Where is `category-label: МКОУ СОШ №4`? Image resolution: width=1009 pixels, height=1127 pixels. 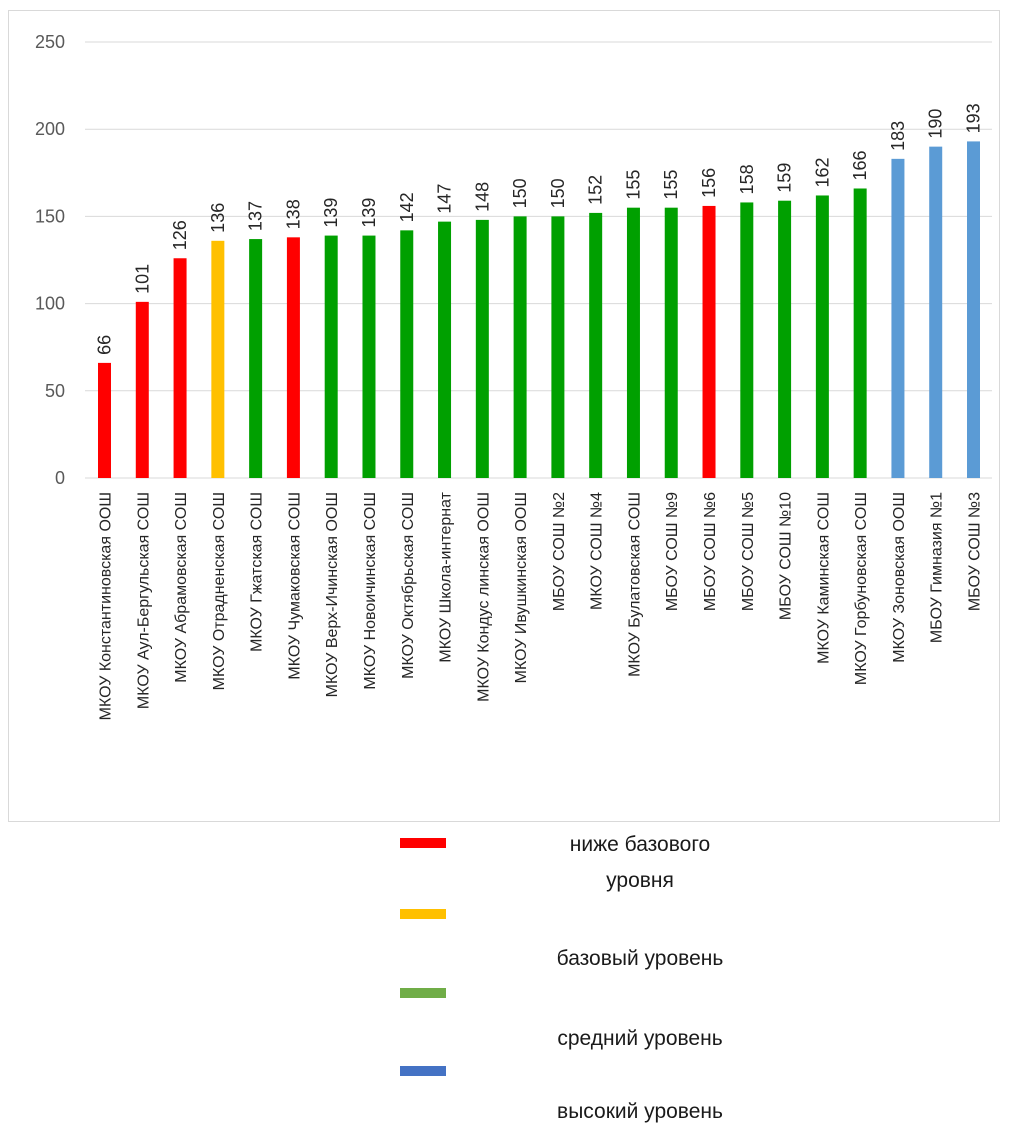 category-label: МКОУ СОШ №4 is located at coordinates (597, 551).